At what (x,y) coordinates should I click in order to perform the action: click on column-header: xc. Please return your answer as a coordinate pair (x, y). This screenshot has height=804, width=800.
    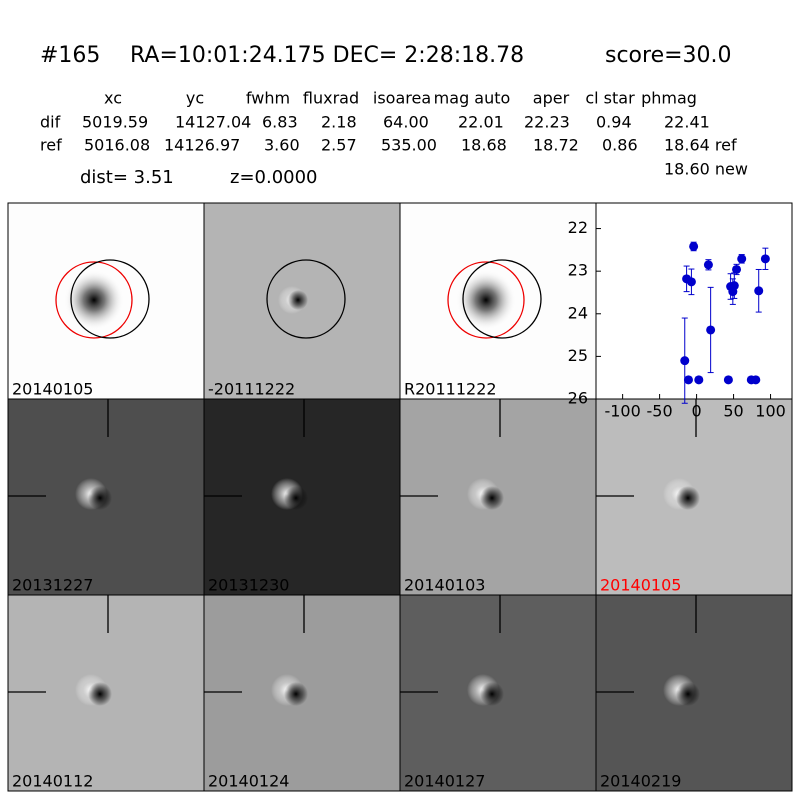
    Looking at the image, I should click on (113, 98).